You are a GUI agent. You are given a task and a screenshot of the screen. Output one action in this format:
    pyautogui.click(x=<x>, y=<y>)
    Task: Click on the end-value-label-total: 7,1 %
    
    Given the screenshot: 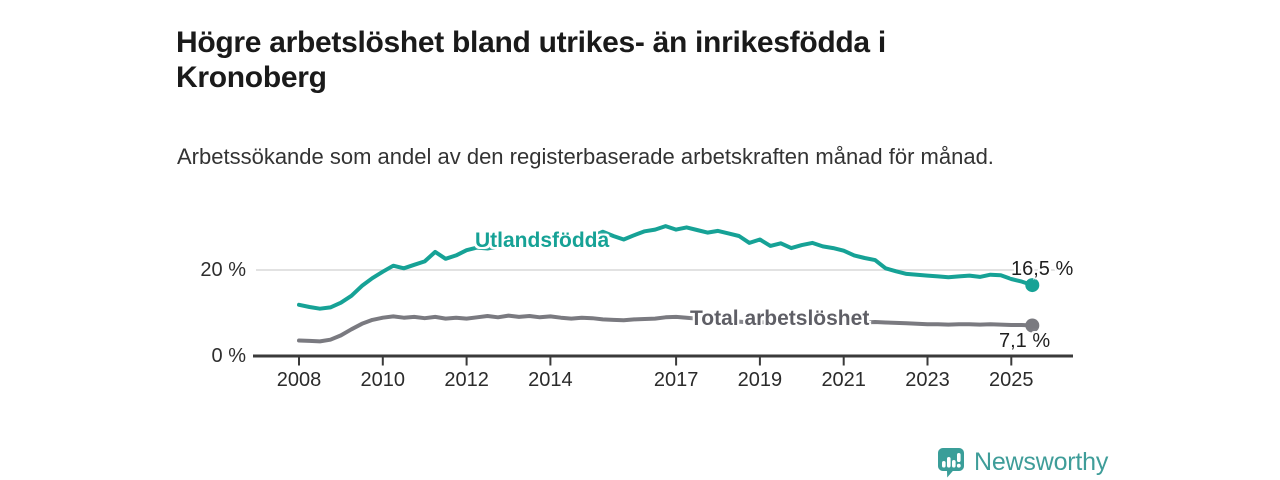 What is the action you would take?
    pyautogui.click(x=1025, y=341)
    